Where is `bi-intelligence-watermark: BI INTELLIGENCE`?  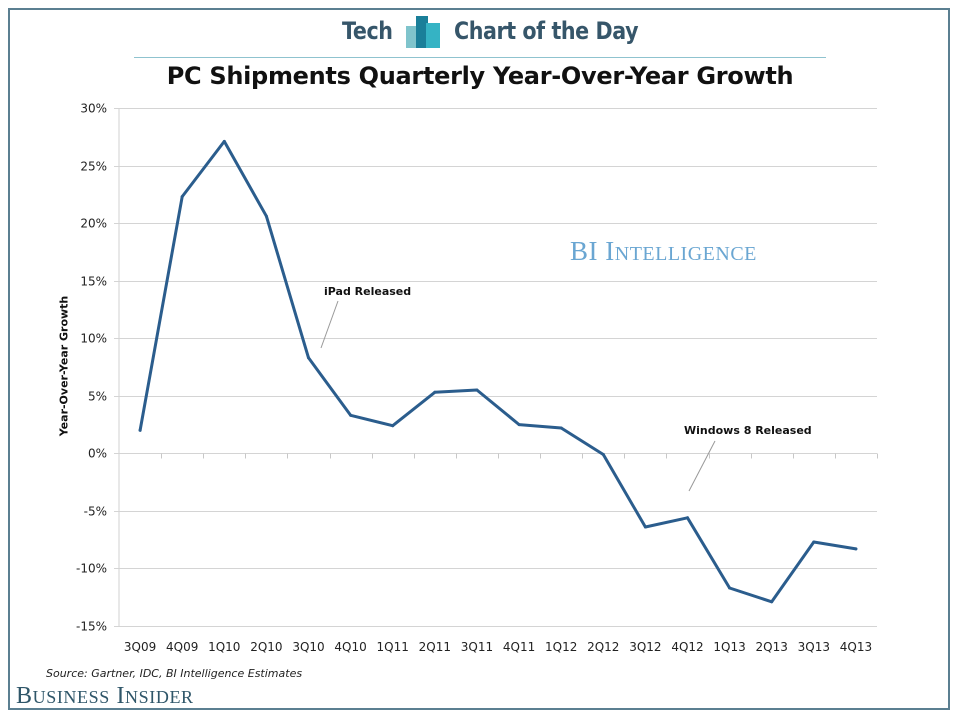 bi-intelligence-watermark: BI INTELLIGENCE is located at coordinates (663, 251).